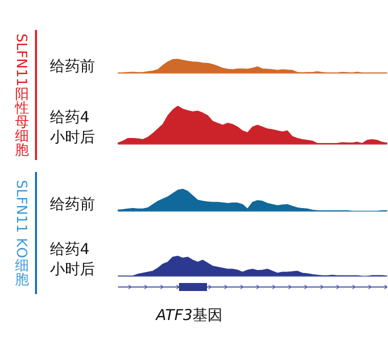 The height and width of the screenshot is (337, 388). Describe the element at coordinates (20, 234) in the screenshot. I see `text: SLFN11 KO细胞` at that location.